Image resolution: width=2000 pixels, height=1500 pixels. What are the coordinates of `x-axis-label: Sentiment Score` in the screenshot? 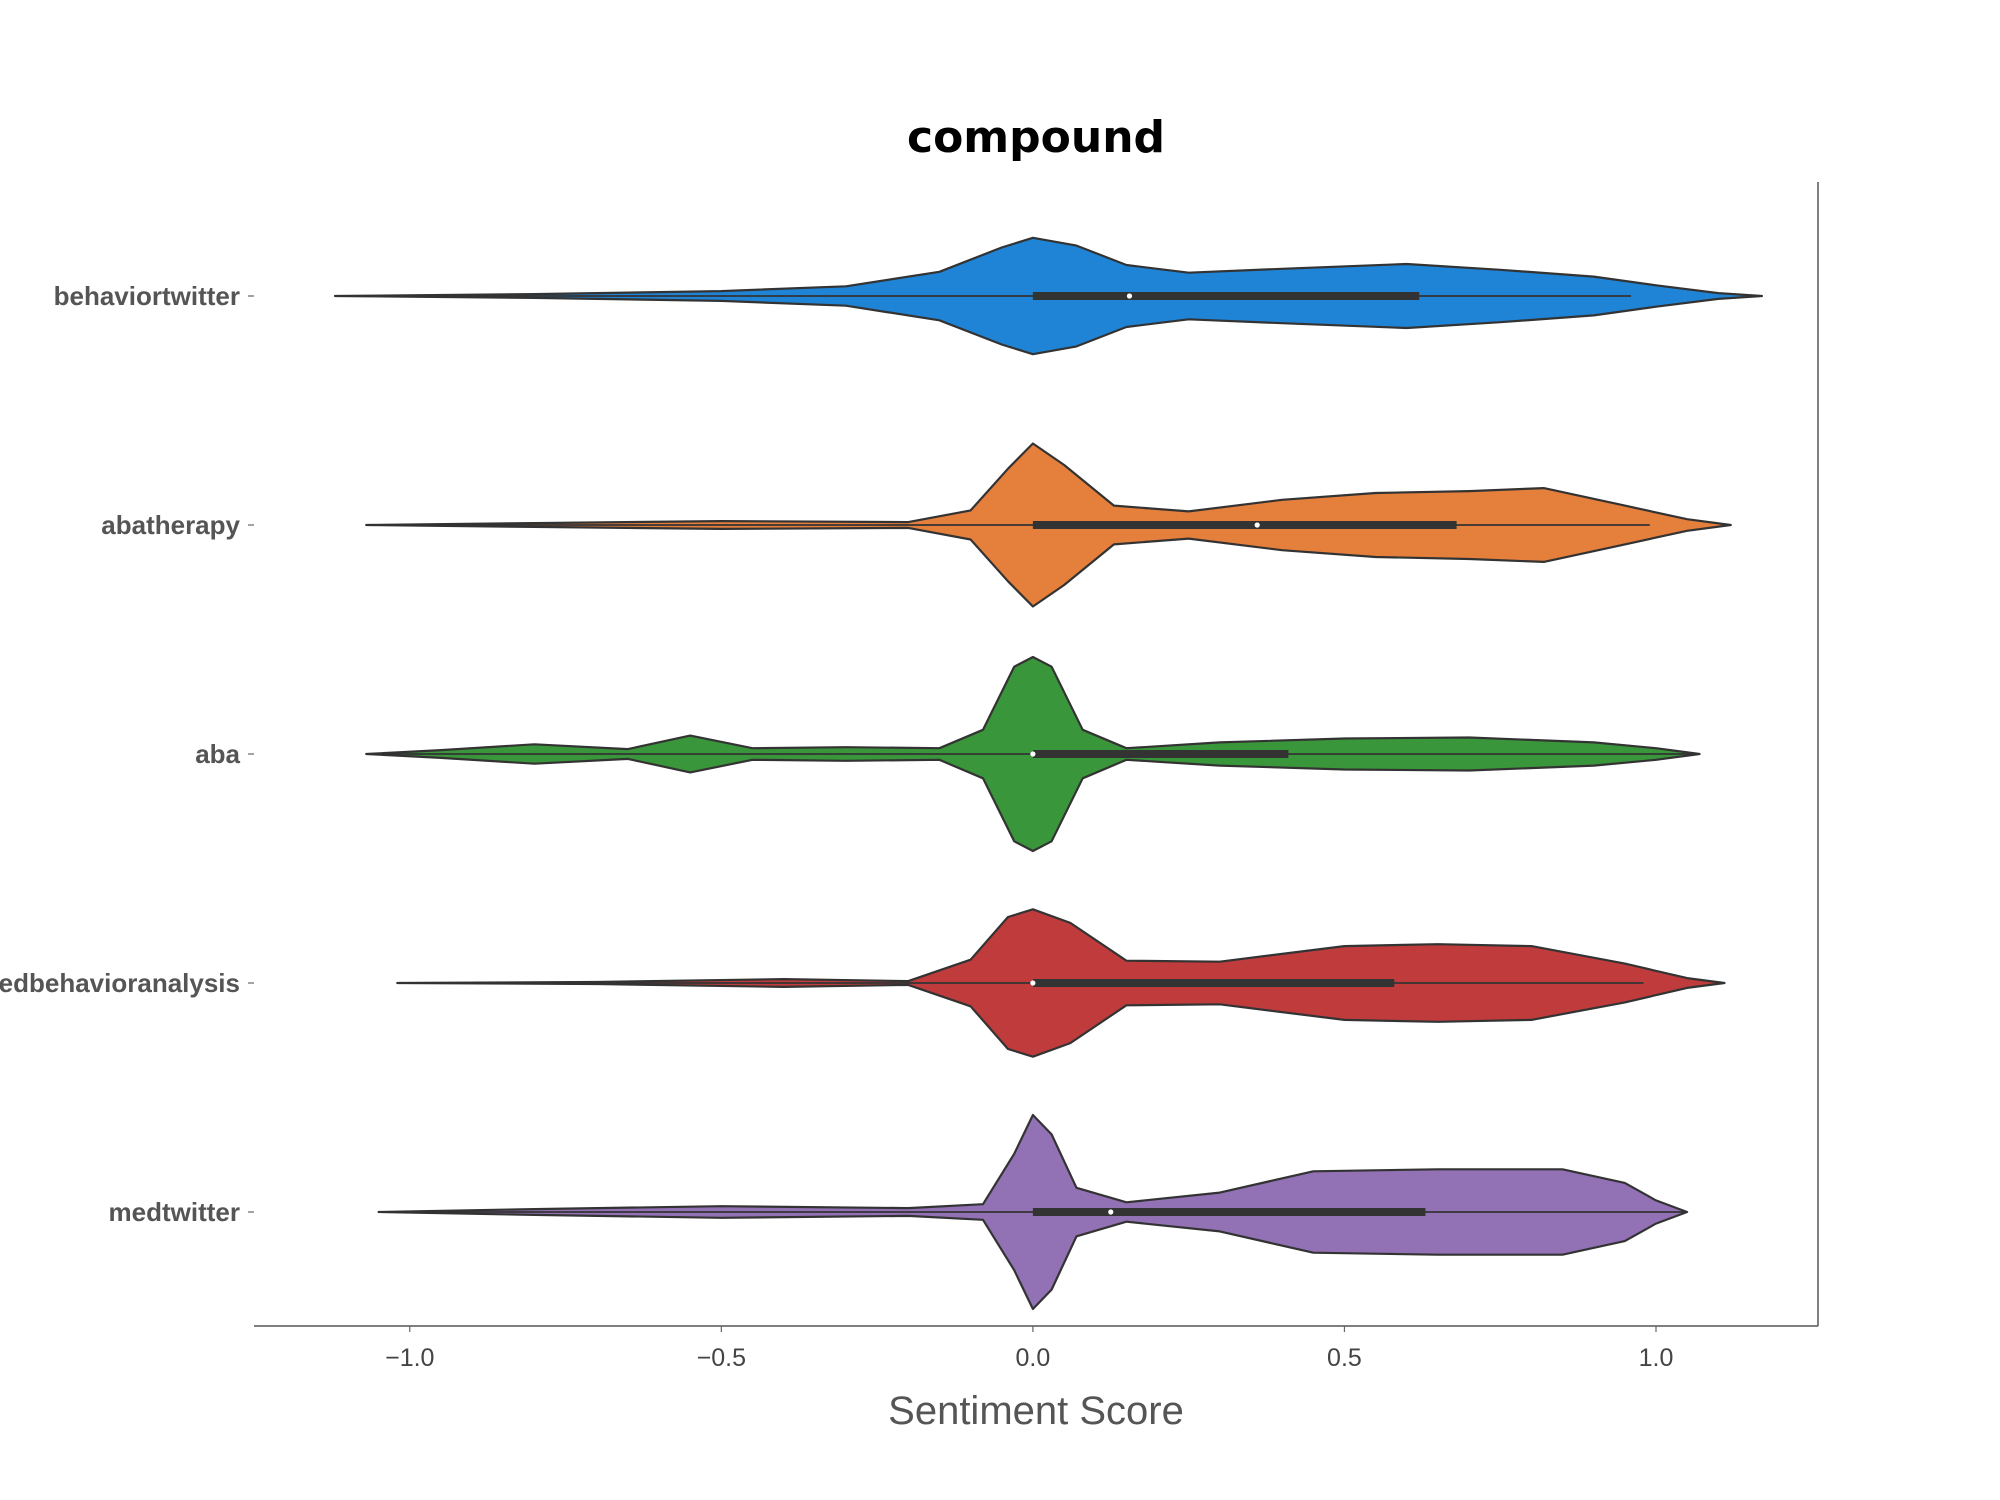 It's located at (1036, 1411).